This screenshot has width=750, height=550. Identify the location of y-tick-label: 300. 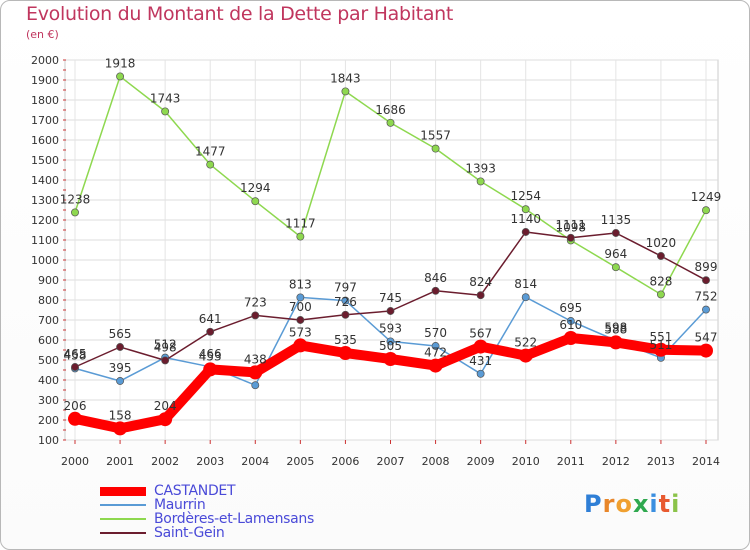
(48, 400).